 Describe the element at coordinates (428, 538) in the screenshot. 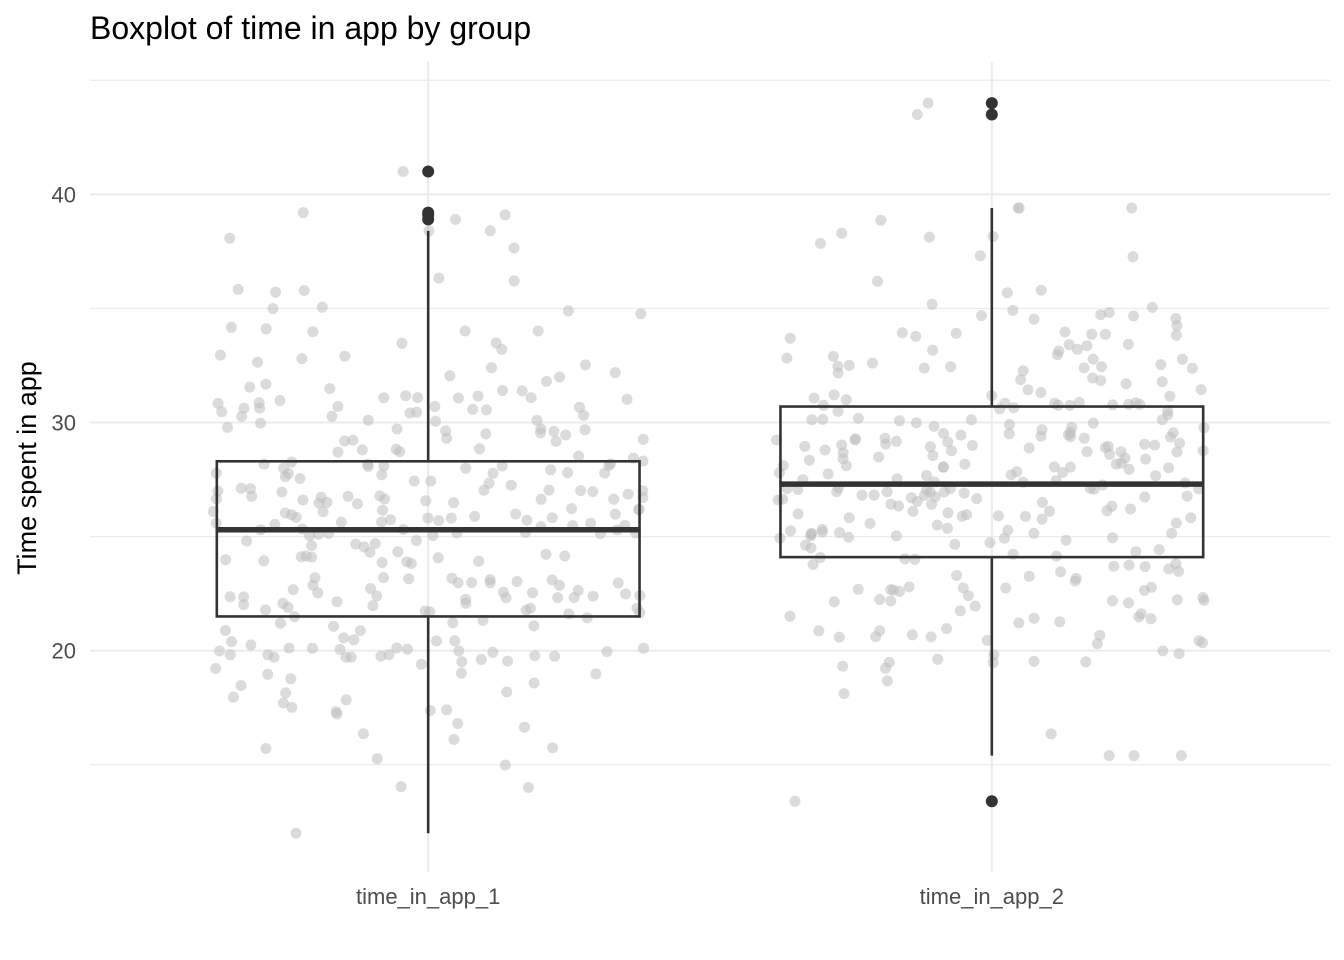

I see `interquartile-box` at that location.